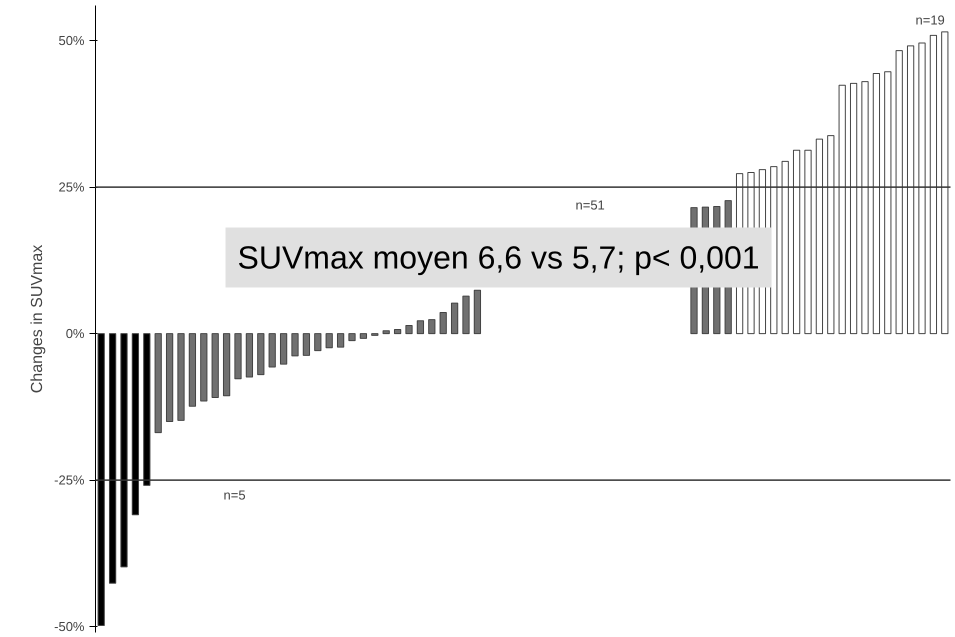  What do you see at coordinates (71, 40) in the screenshot?
I see `y-tick-label: 50%` at bounding box center [71, 40].